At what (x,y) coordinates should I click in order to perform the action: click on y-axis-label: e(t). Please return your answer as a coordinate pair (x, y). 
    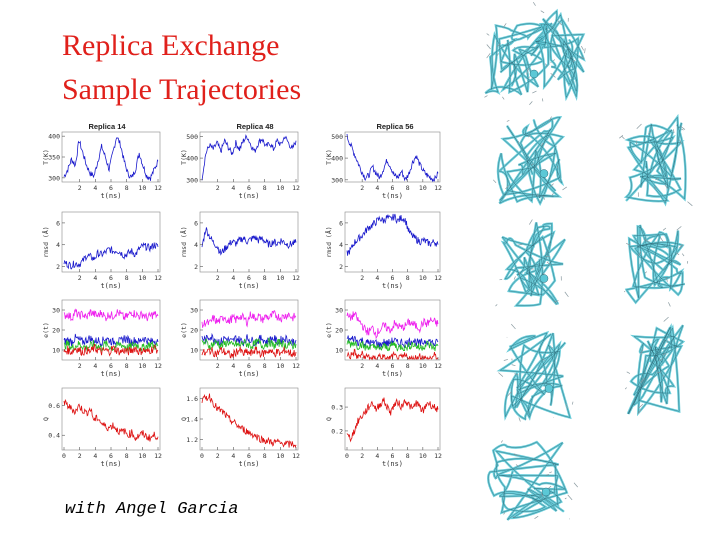
    Looking at the image, I should click on (329, 330).